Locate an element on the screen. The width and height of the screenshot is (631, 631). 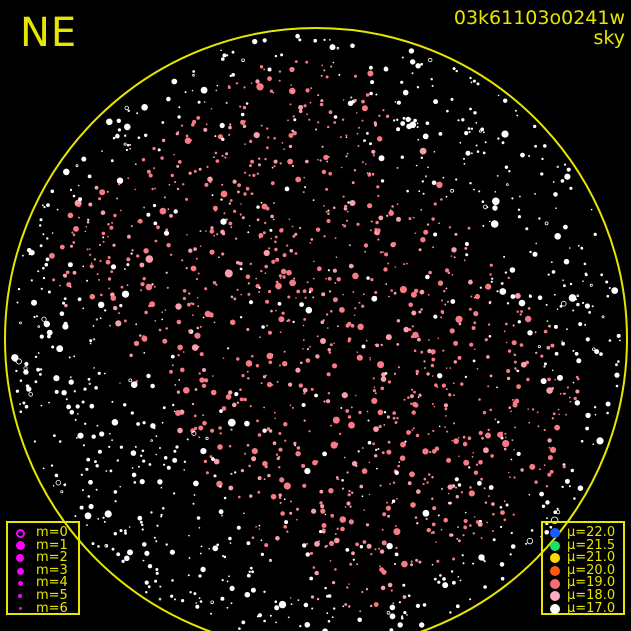
sky-brightness-legend-label: μ=22.0 is located at coordinates (591, 532).